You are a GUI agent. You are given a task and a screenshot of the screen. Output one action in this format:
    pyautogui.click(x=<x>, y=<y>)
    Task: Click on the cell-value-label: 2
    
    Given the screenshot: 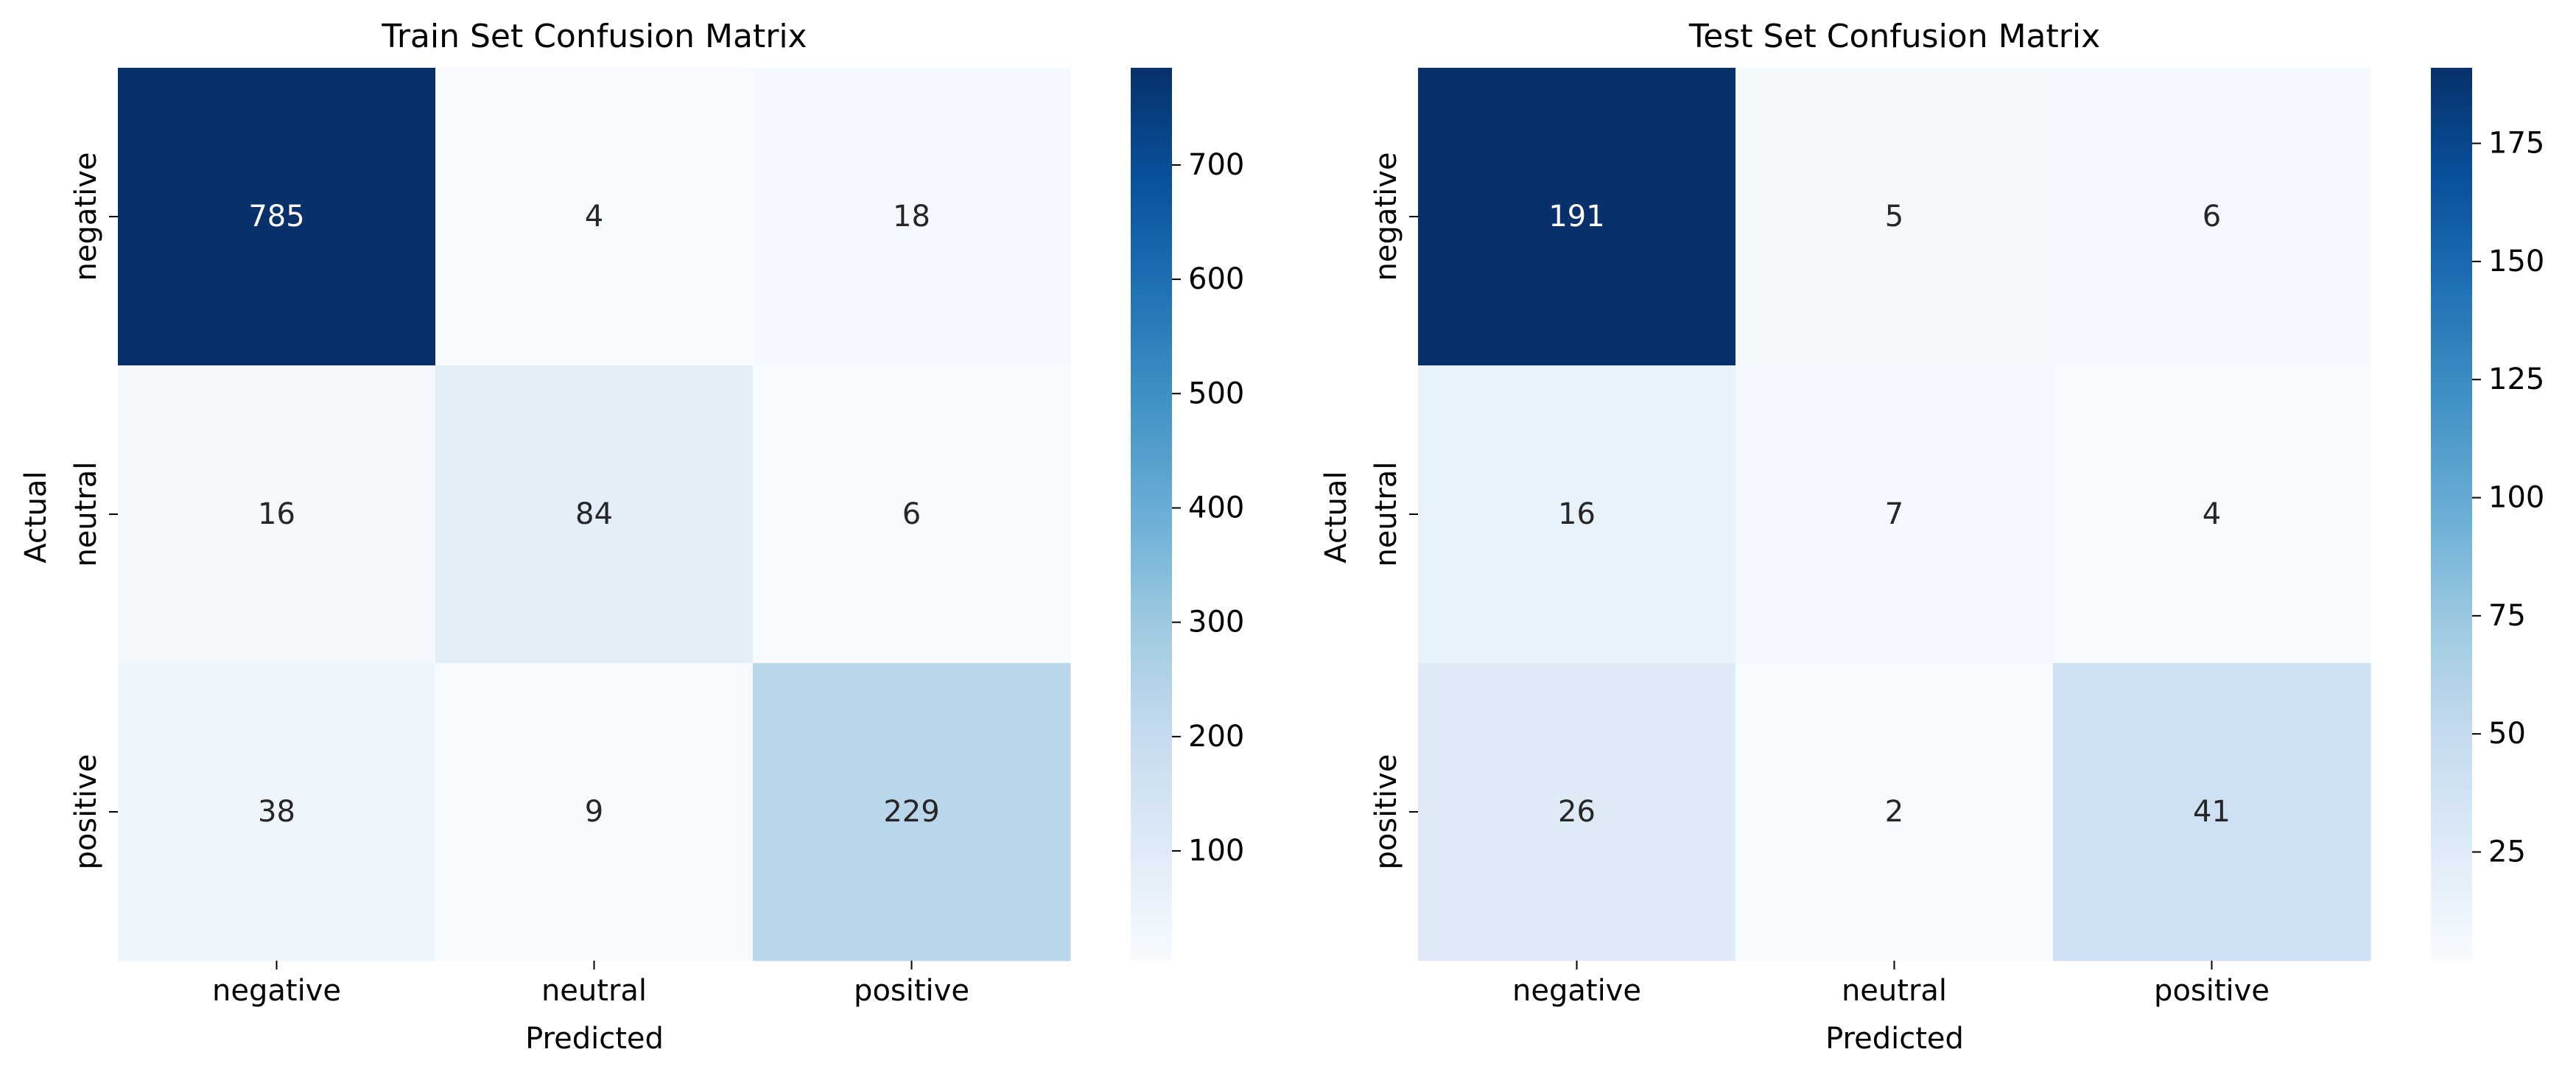 What is the action you would take?
    pyautogui.click(x=1894, y=812)
    